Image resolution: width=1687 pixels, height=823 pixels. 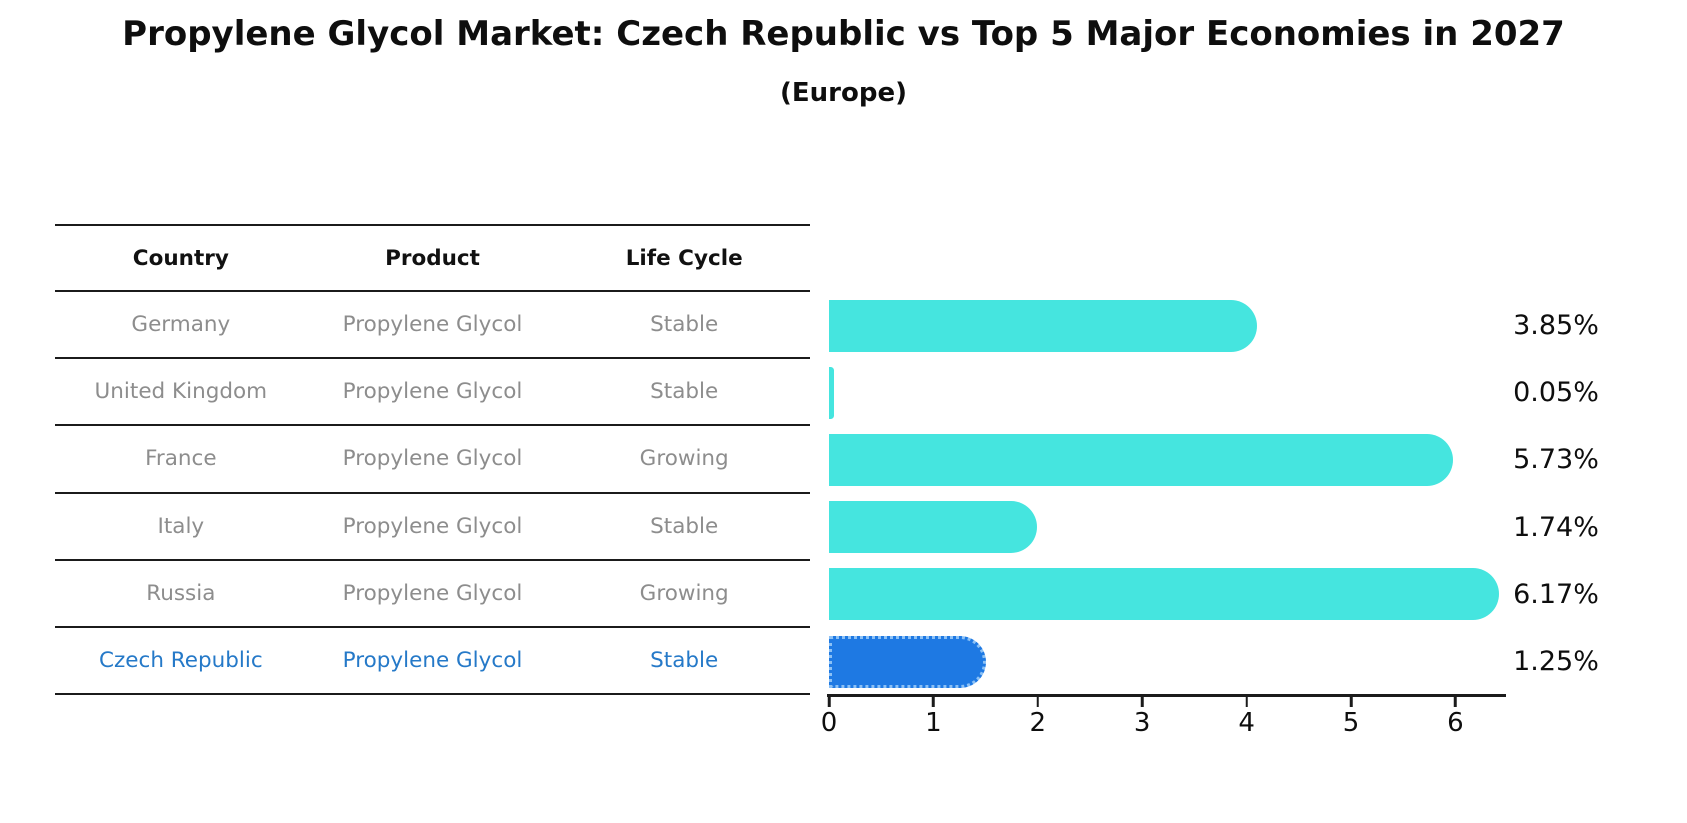 I want to click on x-axis-line: 0 1 2 3 4 5 6, so click(x=1163, y=716).